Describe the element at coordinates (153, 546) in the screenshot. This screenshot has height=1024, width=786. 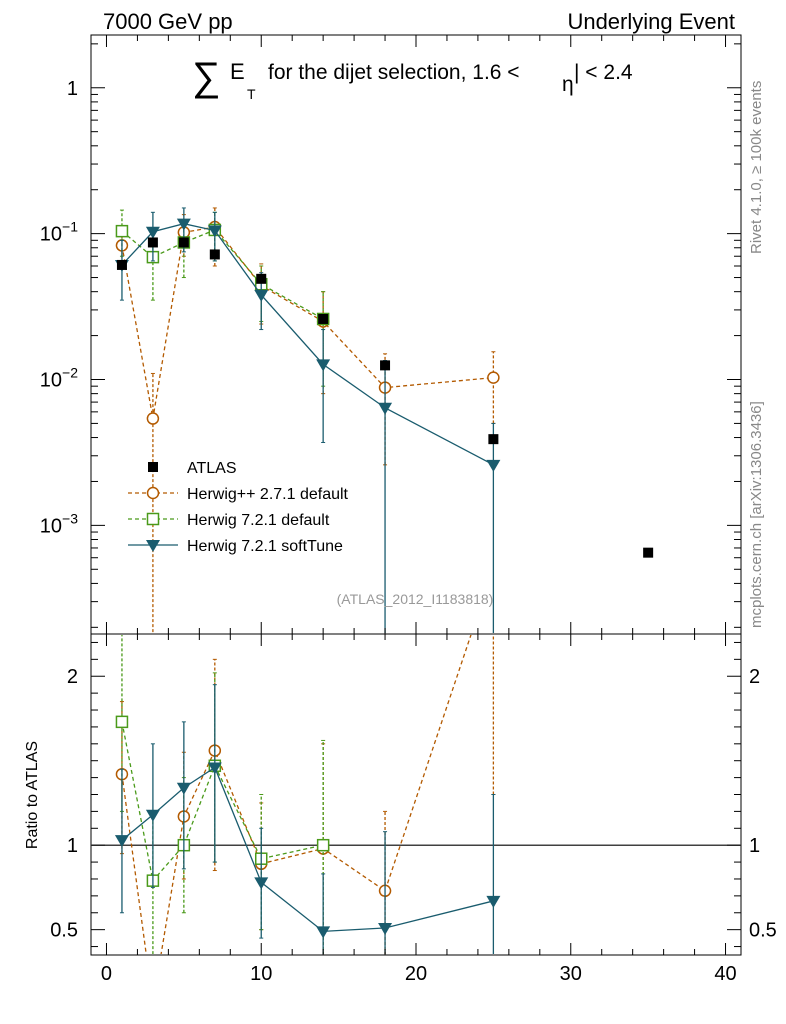
I see `legend-marker-herwig-7-2-1-softtune` at that location.